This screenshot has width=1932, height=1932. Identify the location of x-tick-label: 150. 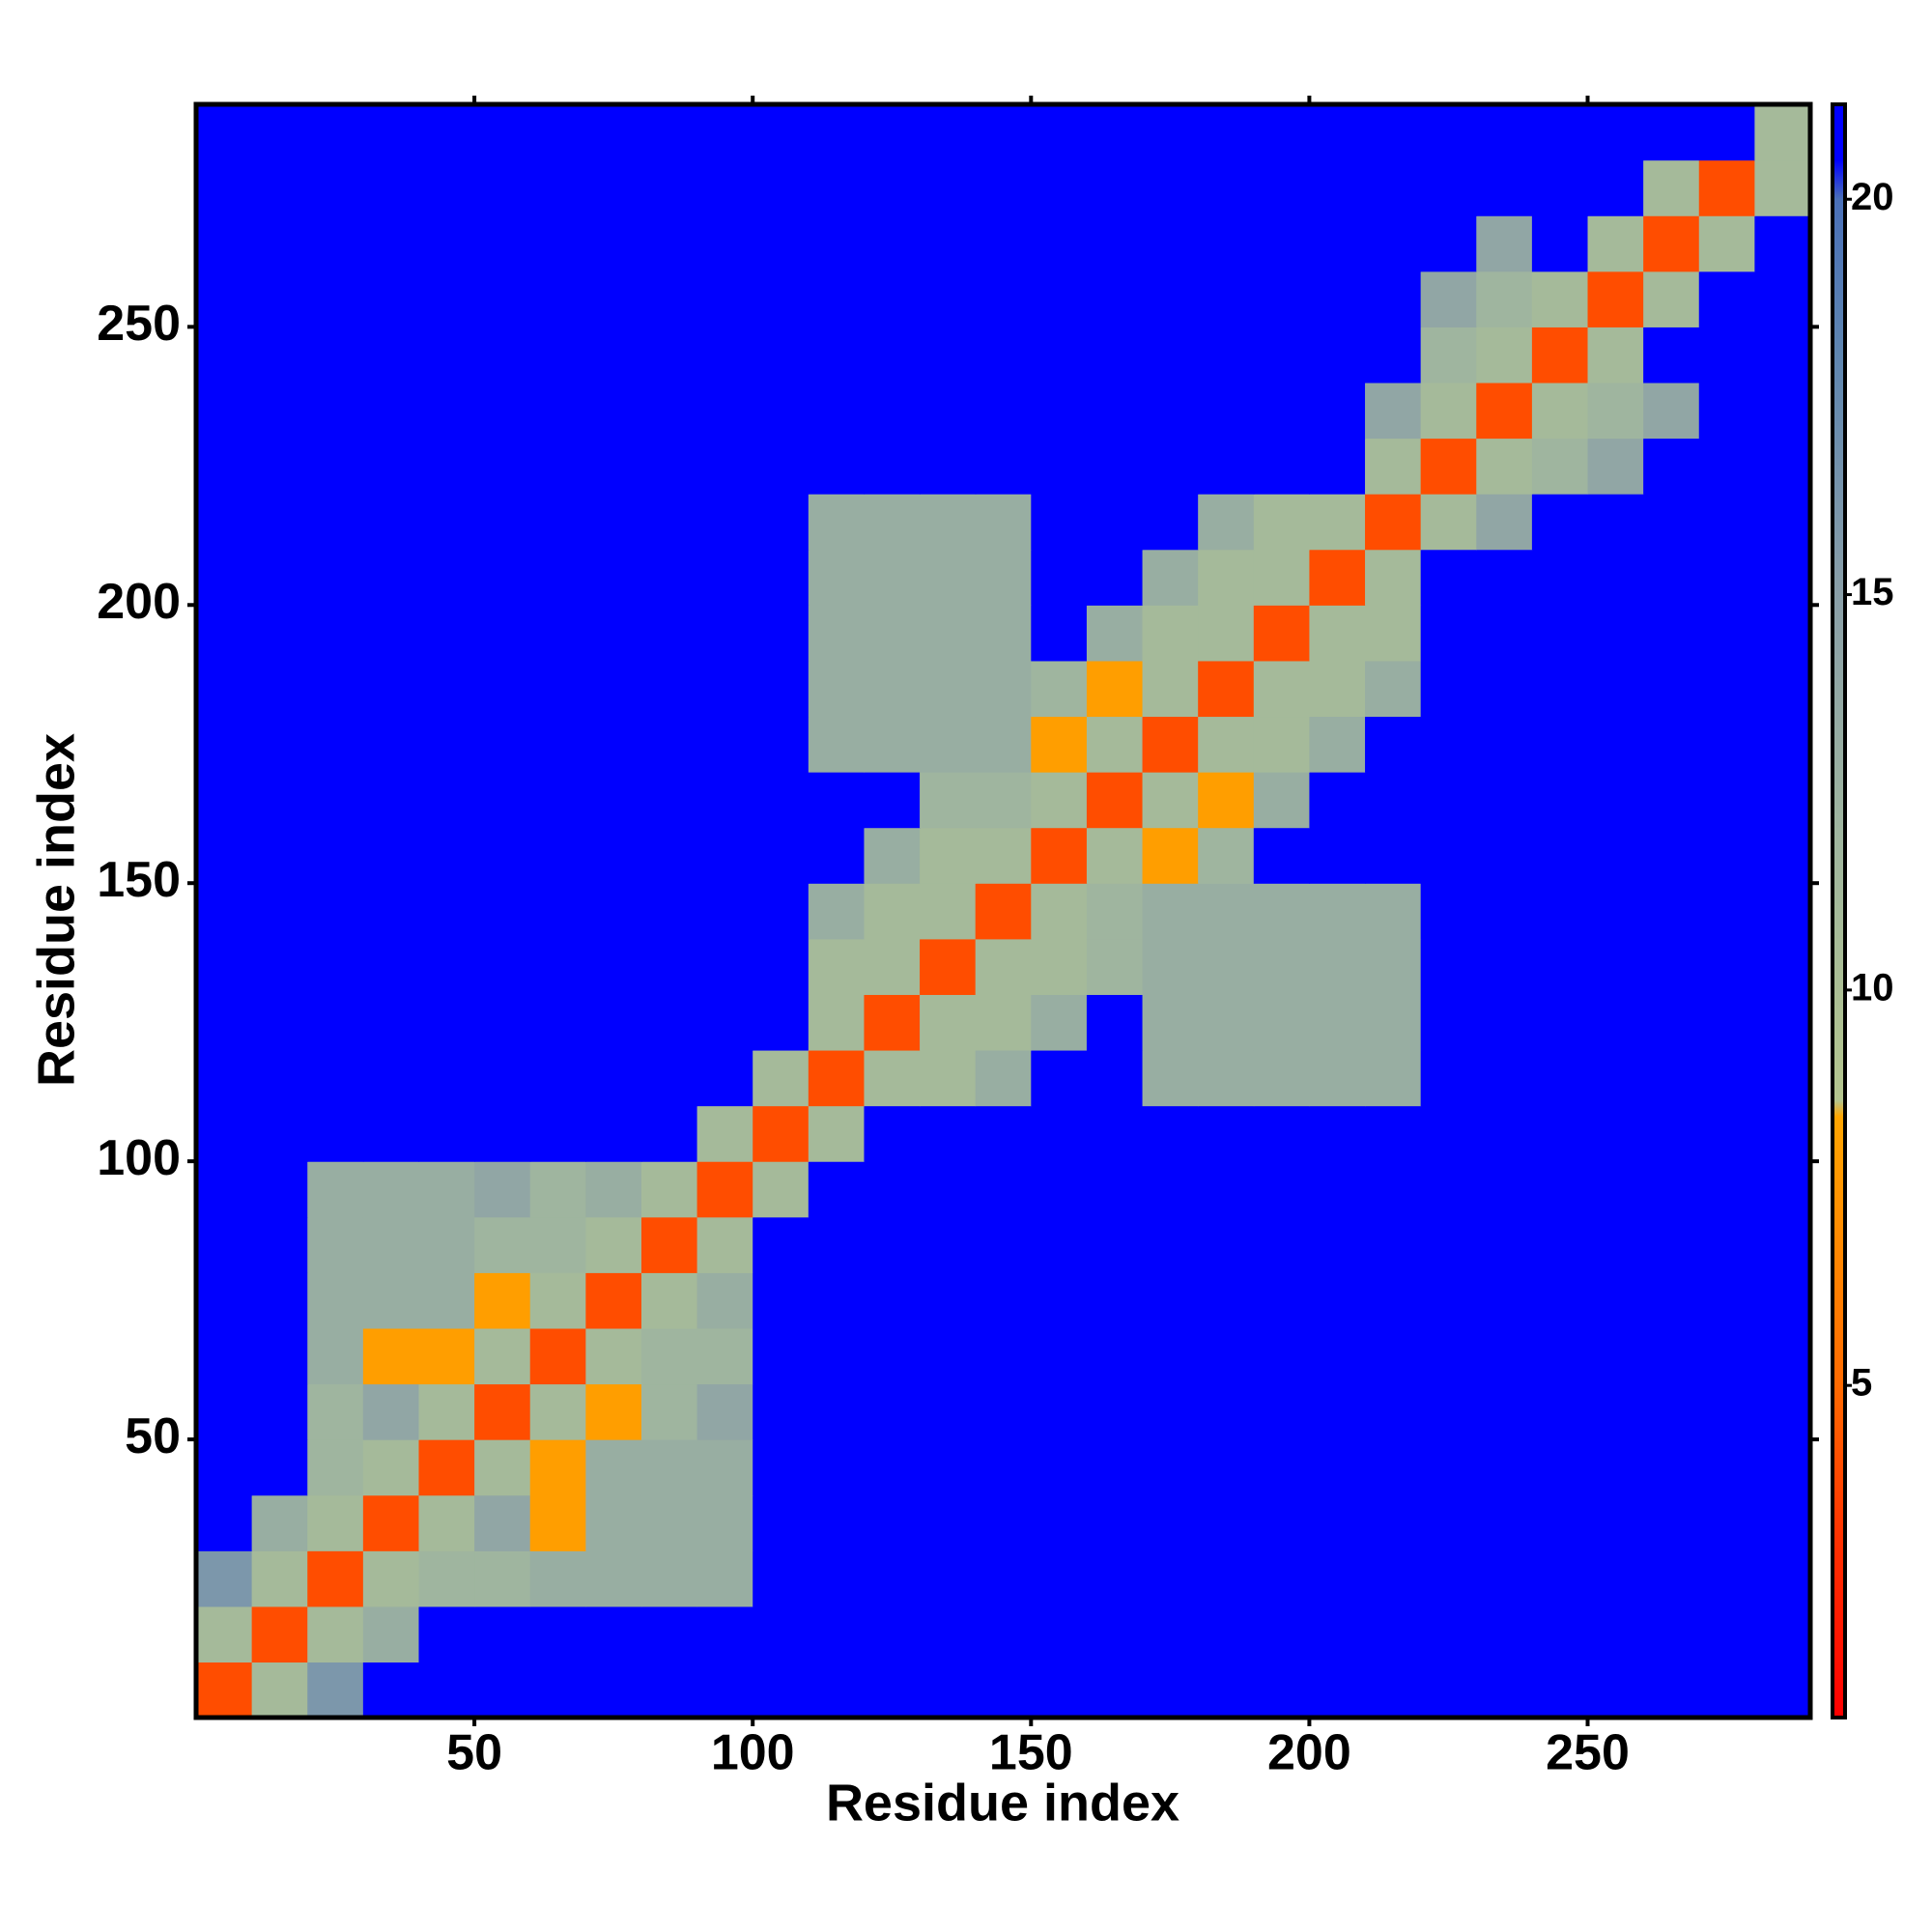
(1031, 1753).